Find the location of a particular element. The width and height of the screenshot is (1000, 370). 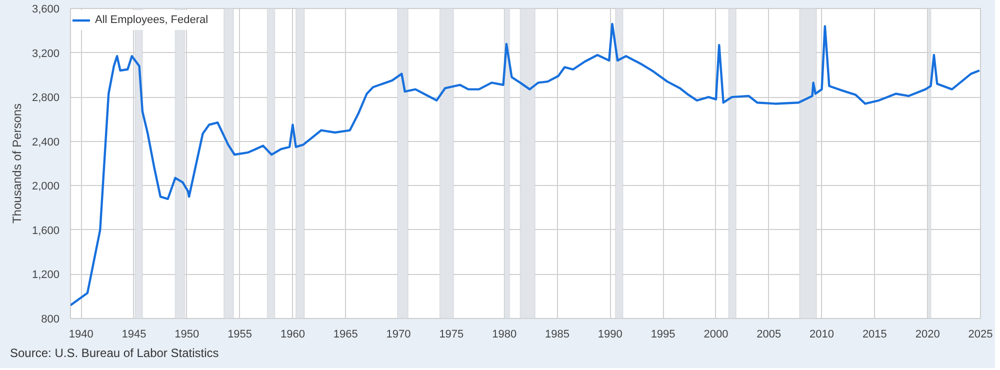

x-tick-label: 1940 is located at coordinates (81, 334).